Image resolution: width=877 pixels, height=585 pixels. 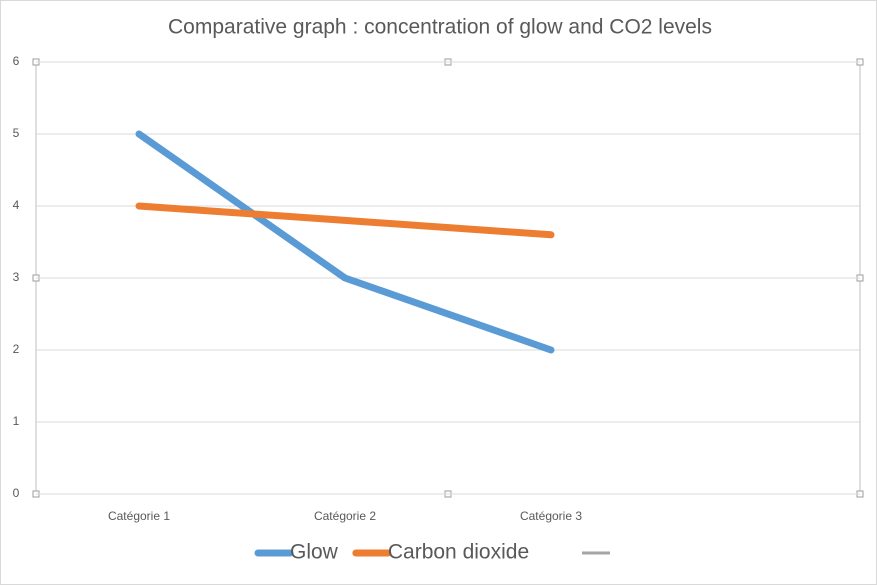 I want to click on series-line, so click(x=345, y=220).